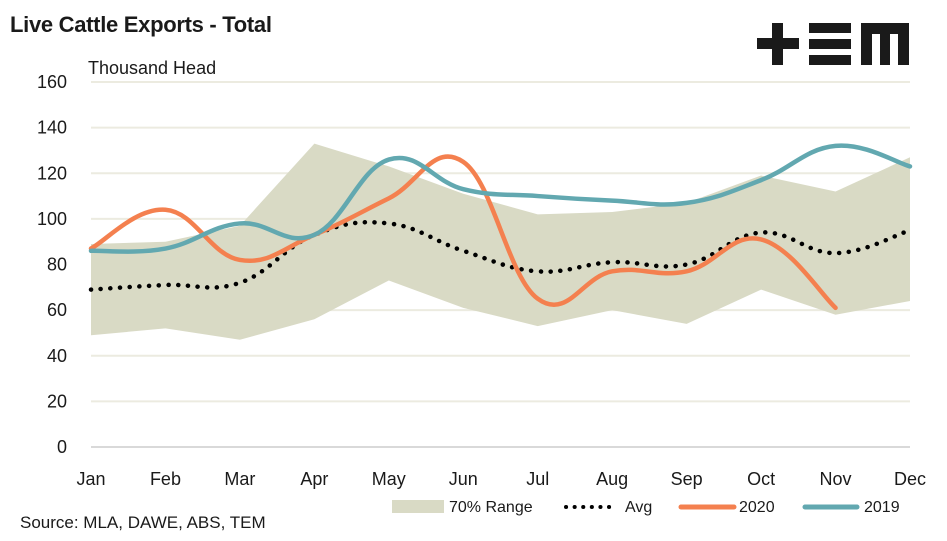 The width and height of the screenshot is (947, 541). I want to click on logo-m-leg1, so click(866, 44).